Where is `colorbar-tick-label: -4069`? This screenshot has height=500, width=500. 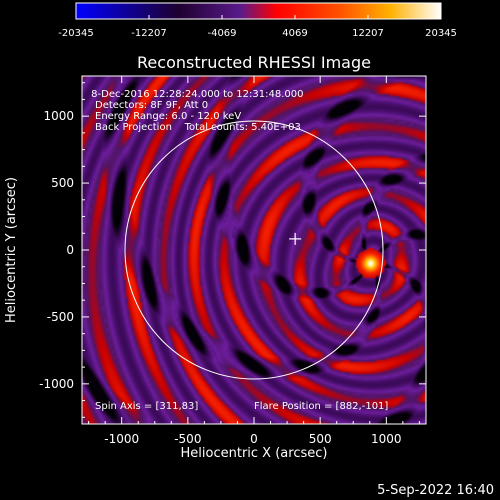
colorbar-tick-label: -4069 is located at coordinates (221, 33).